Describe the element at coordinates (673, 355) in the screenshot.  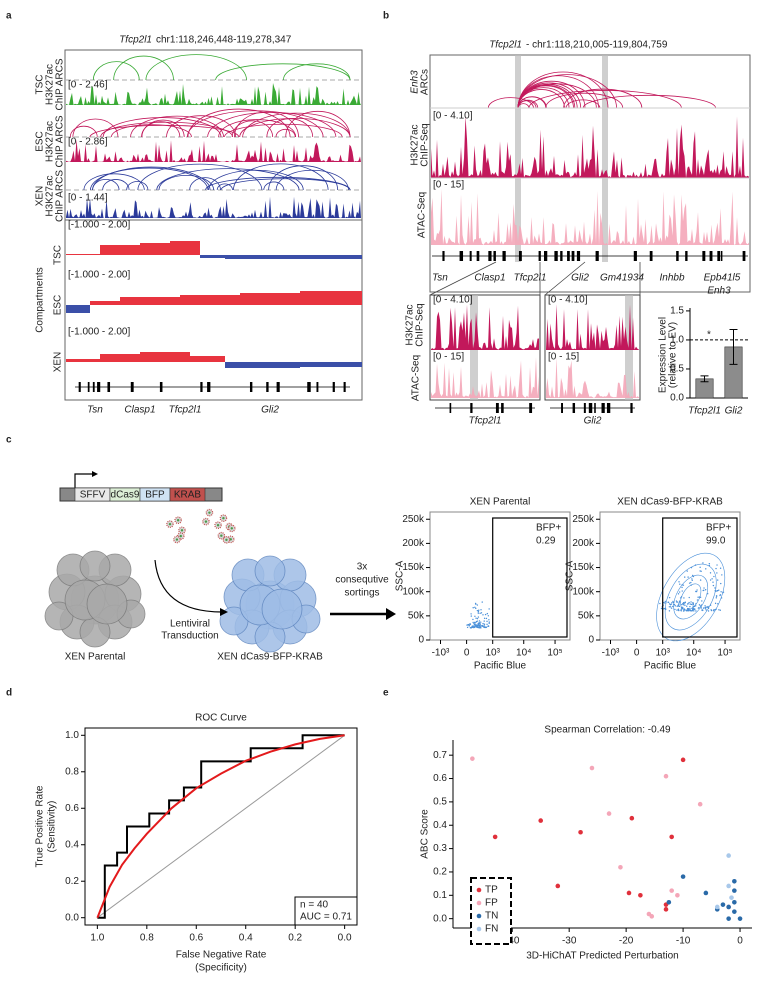
I see `y-axis-label: (relative to EV)` at that location.